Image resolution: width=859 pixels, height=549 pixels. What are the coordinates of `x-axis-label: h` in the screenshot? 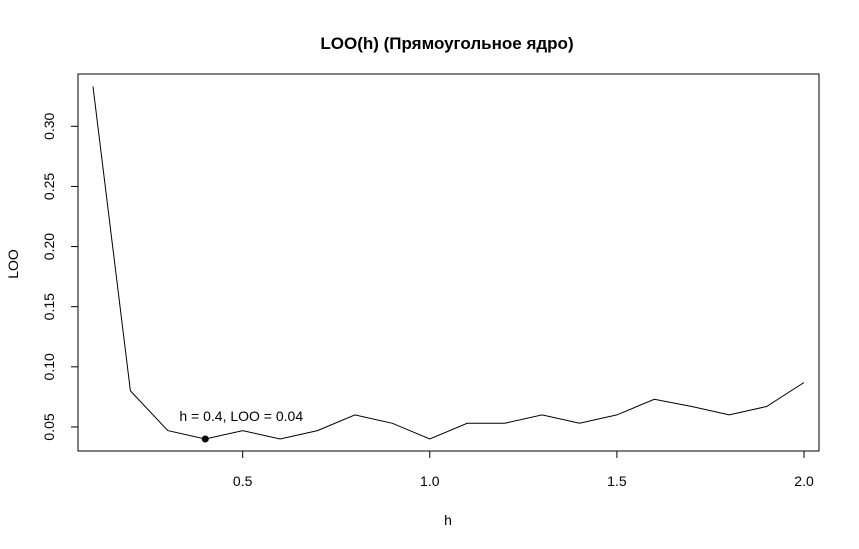 It's located at (448, 520).